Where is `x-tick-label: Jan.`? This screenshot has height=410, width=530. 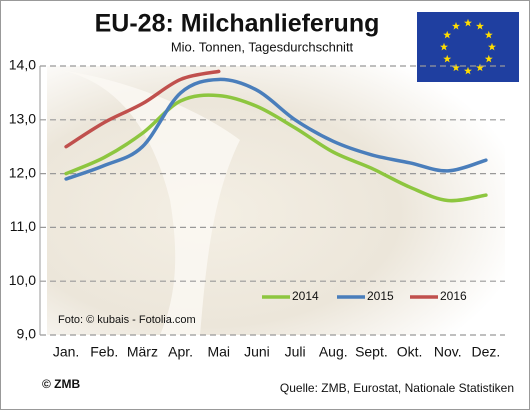
x-tick-label: Jan. is located at coordinates (66, 352).